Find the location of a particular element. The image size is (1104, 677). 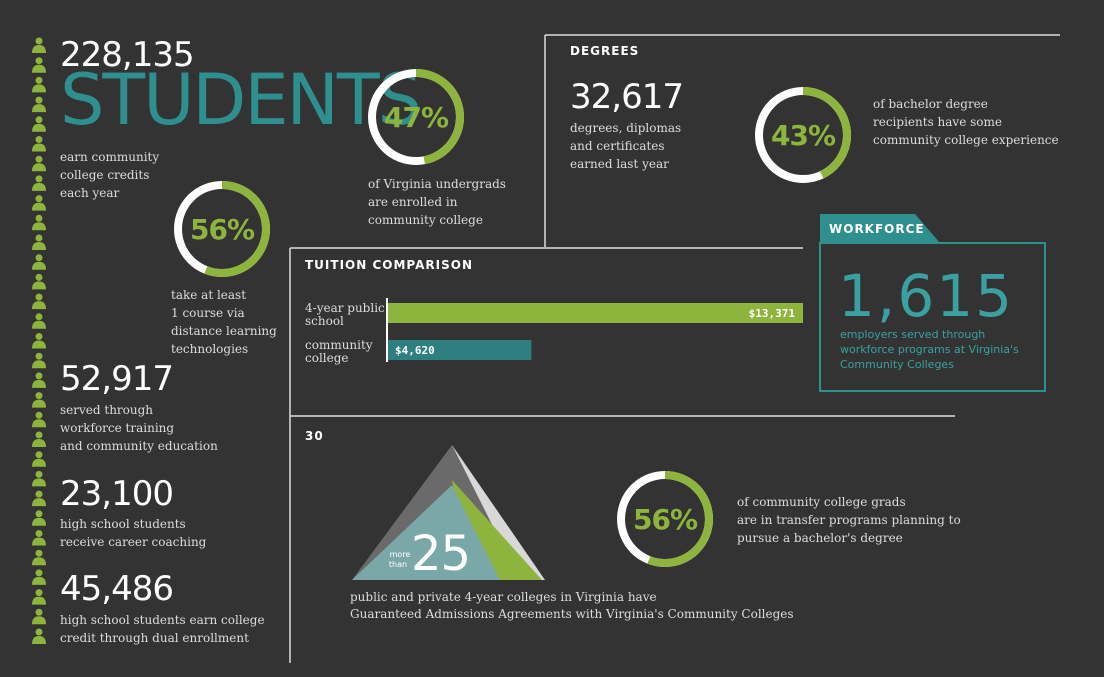

body-text: pursue a bachelor's degree is located at coordinates (820, 538).